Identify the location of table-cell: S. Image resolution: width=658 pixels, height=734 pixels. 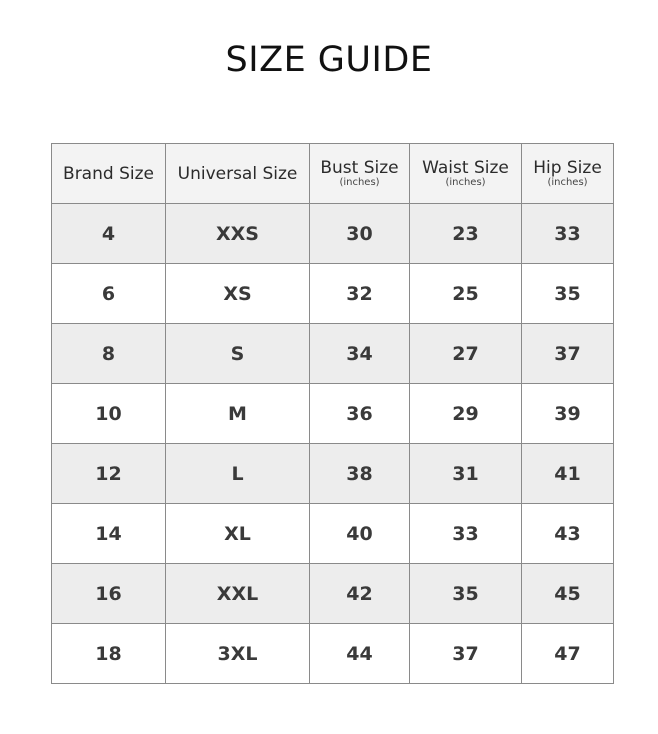
(237, 353).